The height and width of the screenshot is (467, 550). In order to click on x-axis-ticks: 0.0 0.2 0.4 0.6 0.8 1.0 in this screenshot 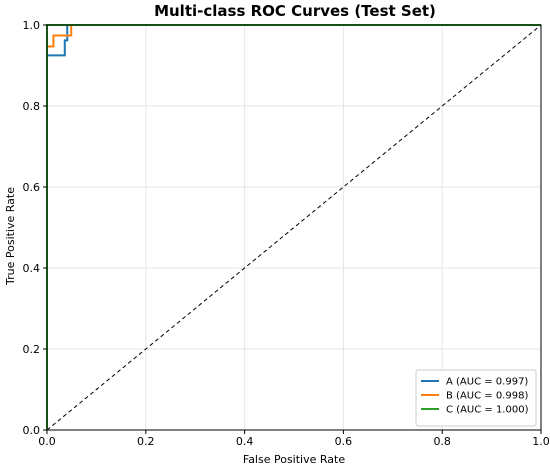, I will do `click(294, 439)`.